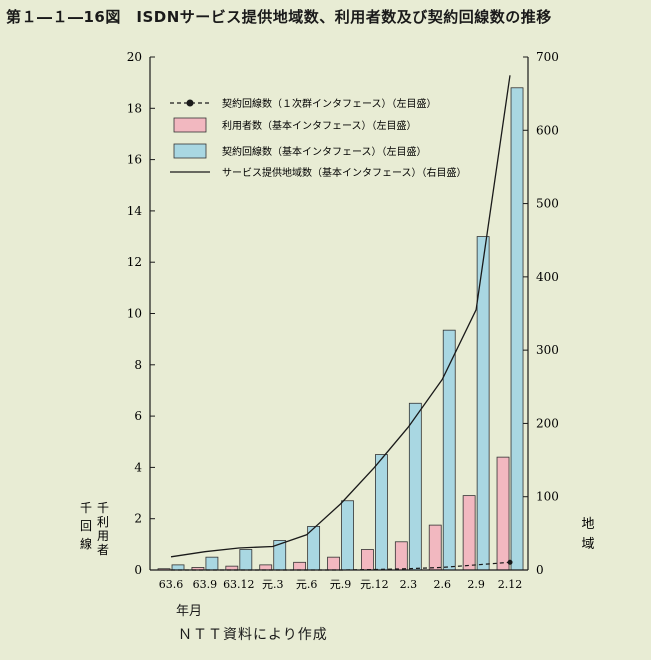 This screenshot has width=651, height=660. Describe the element at coordinates (374, 584) in the screenshot. I see `x-tick-label: 元.12` at that location.